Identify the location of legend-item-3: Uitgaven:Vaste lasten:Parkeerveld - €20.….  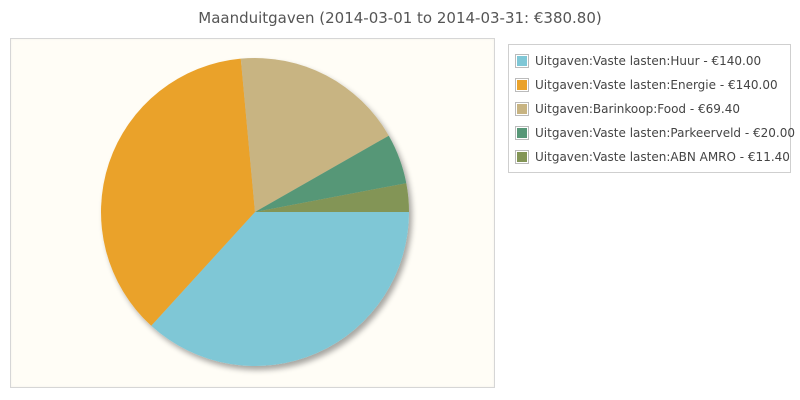
(655, 133).